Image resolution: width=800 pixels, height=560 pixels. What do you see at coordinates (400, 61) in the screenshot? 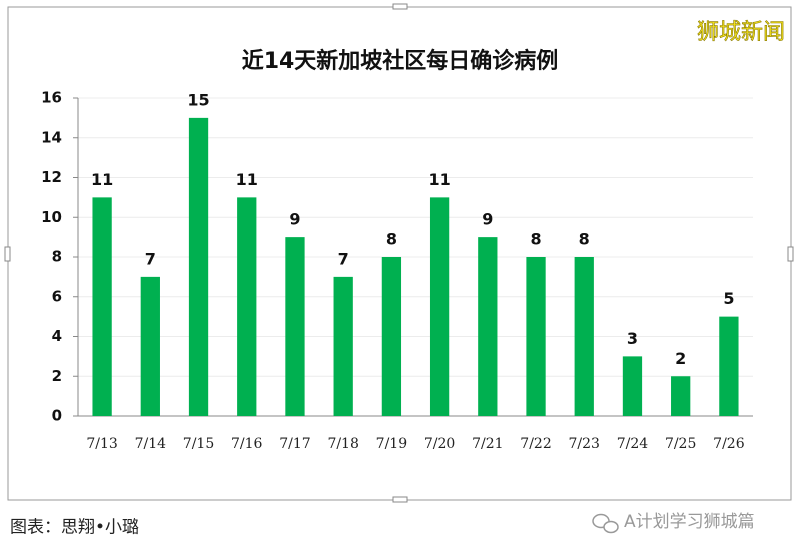
I see `chart-title: 近14天新加坡社区每日确诊病例` at bounding box center [400, 61].